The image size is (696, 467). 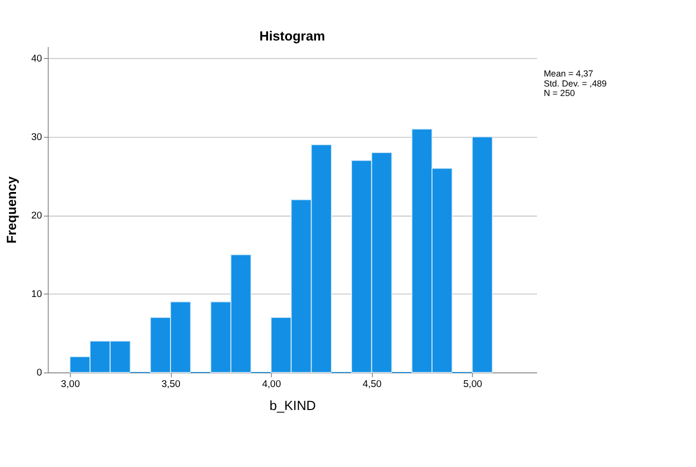 What do you see at coordinates (70, 384) in the screenshot?
I see `x-tick-label: 3,00` at bounding box center [70, 384].